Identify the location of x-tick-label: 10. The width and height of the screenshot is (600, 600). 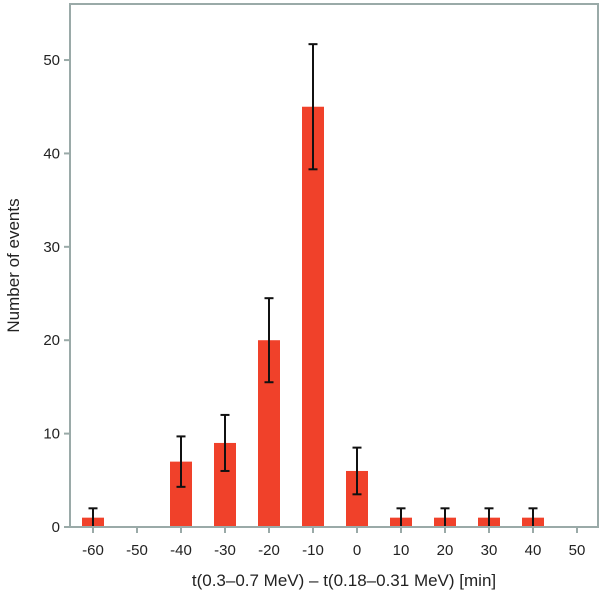
(401, 550).